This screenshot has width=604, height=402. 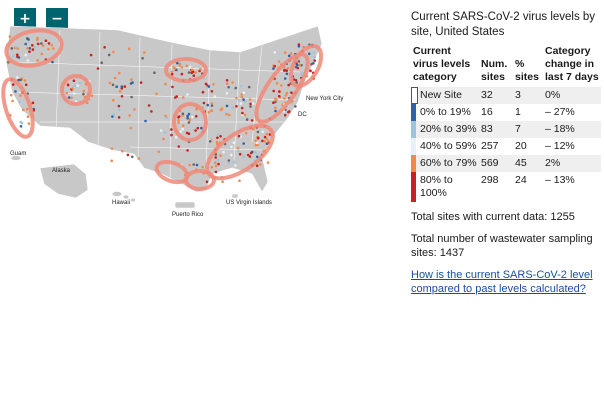 I want to click on zoom-out-button: −, so click(x=57, y=19).